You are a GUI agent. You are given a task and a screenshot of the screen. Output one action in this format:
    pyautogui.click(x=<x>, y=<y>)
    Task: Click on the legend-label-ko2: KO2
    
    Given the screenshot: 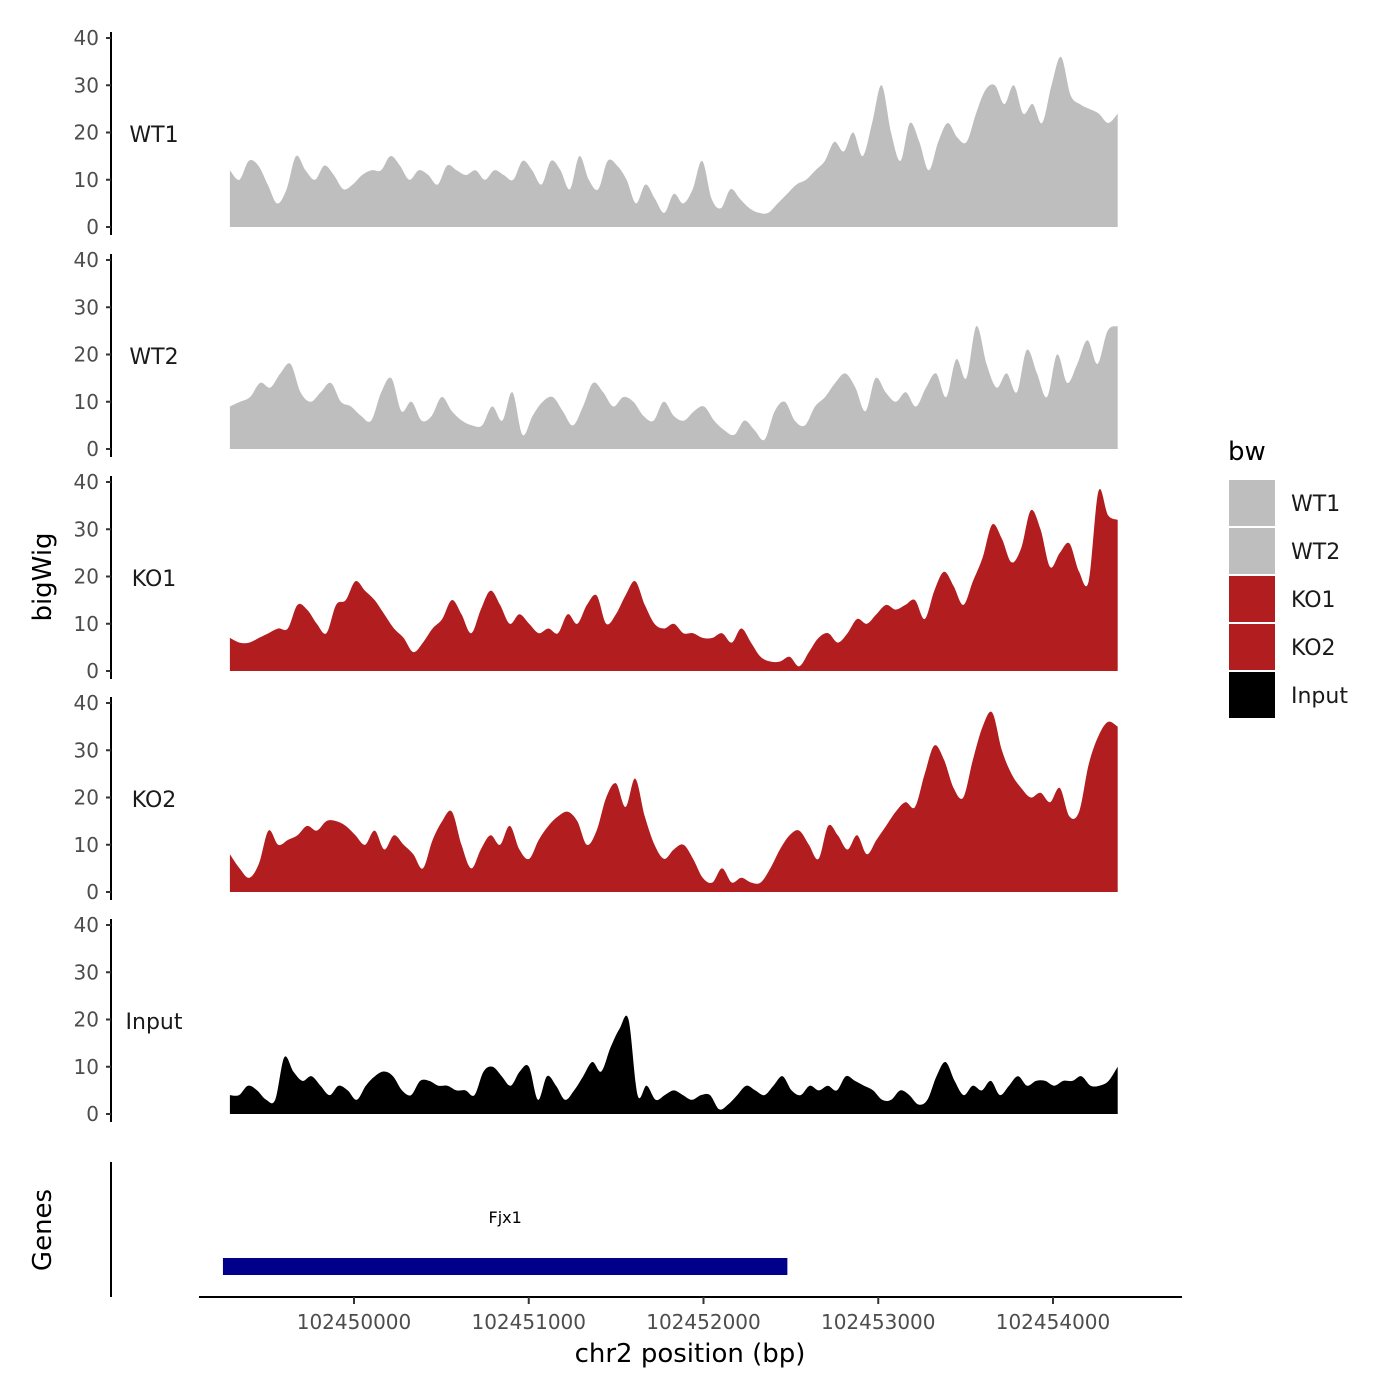 What is the action you would take?
    pyautogui.click(x=1313, y=648)
    